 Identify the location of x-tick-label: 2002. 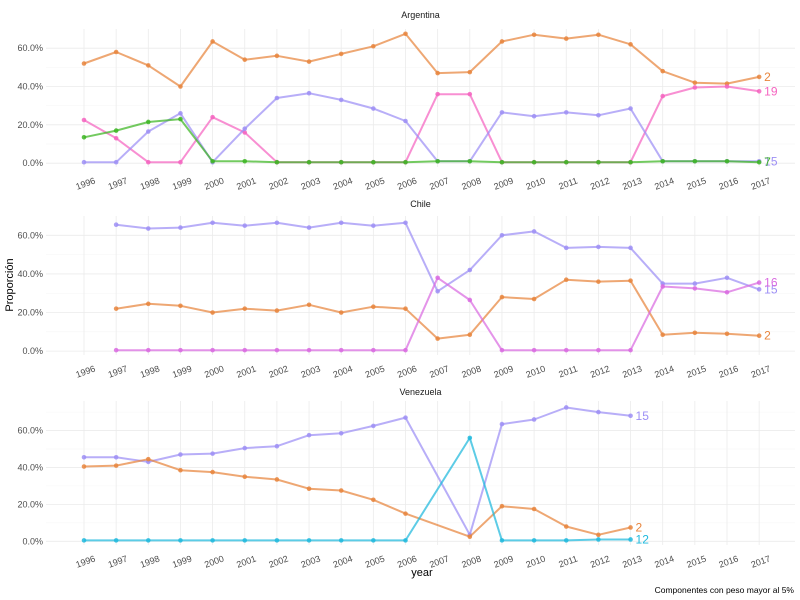
(278, 371).